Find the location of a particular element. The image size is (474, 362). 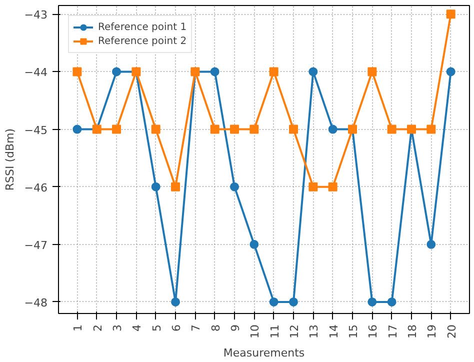

x-tick-label: 8 is located at coordinates (215, 328).